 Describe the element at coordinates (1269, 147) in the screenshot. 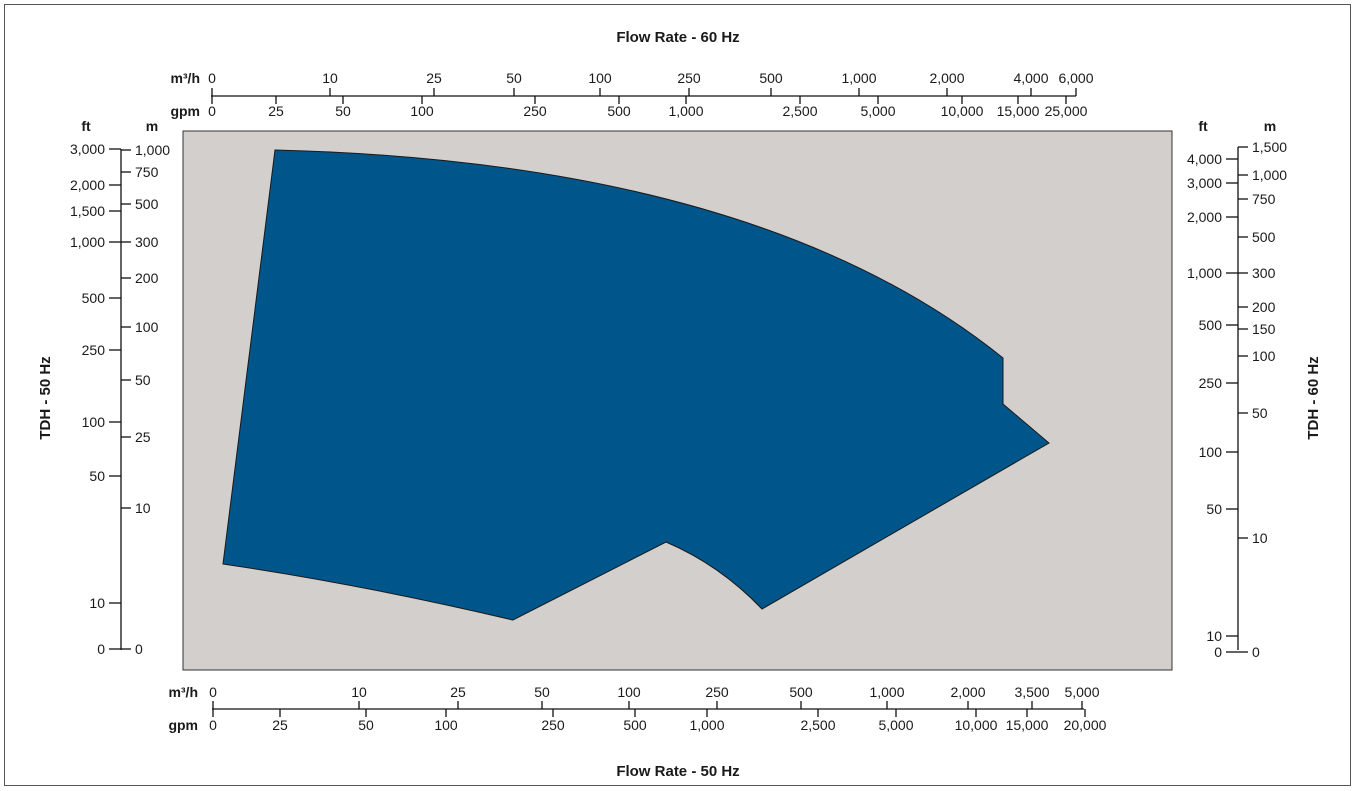

I see `right-m-tick-label: 1,500` at that location.